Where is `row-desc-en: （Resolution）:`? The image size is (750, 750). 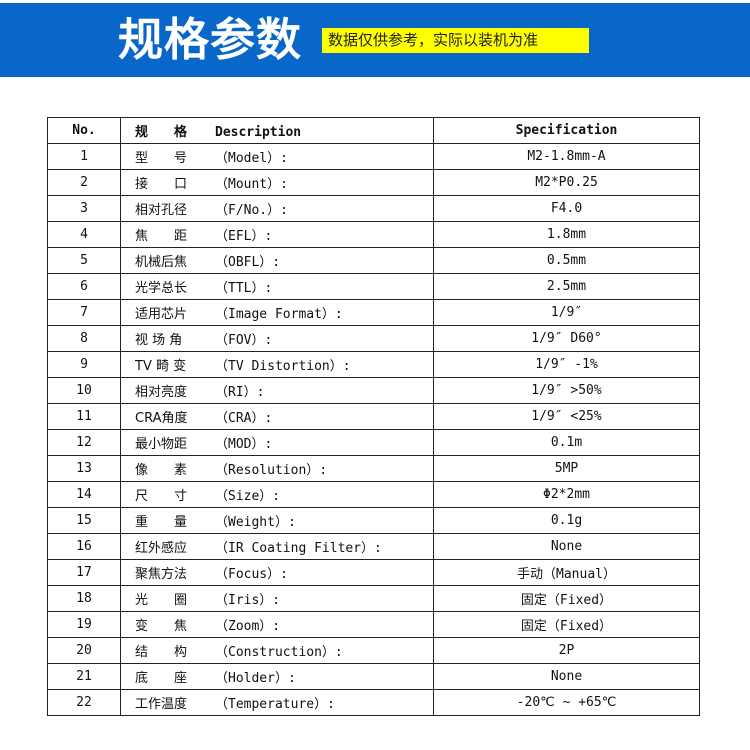 row-desc-en: （Resolution）: is located at coordinates (271, 470).